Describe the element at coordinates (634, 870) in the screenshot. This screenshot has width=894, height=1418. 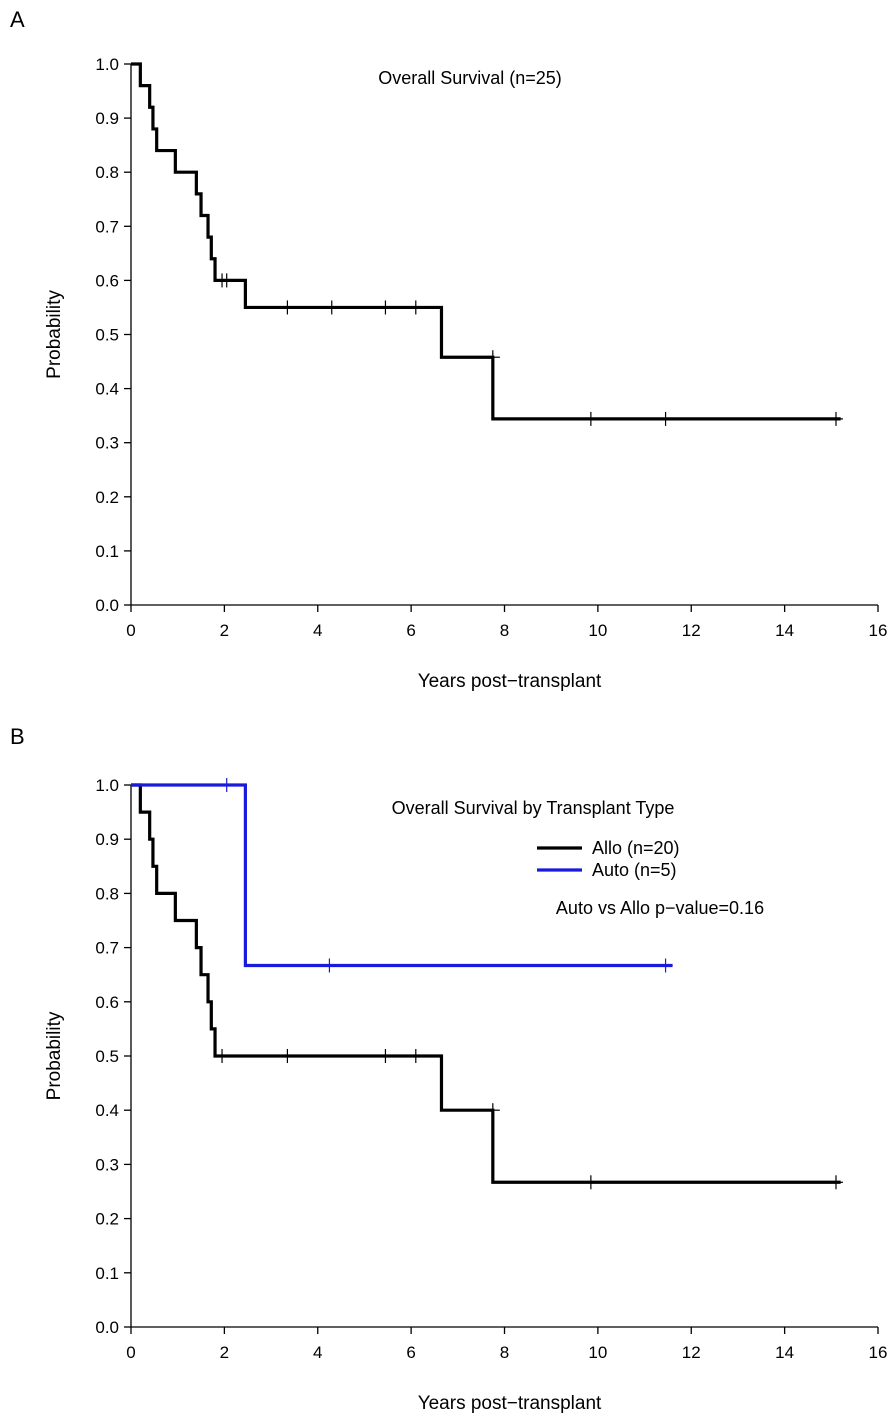
I see `legend-label: Auto (n=5)` at that location.